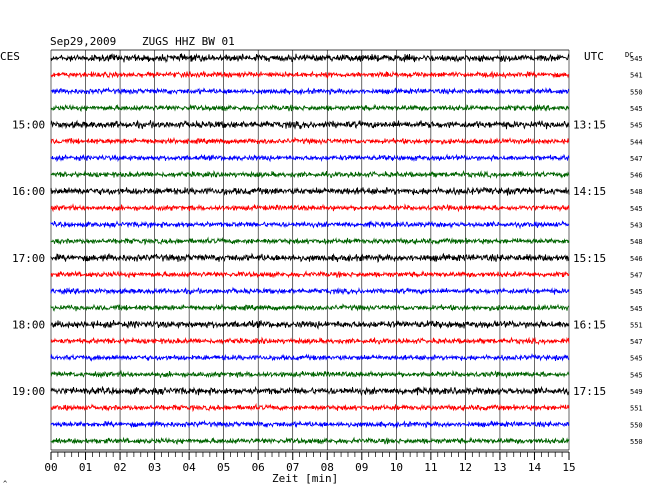 The image size is (650, 494). What do you see at coordinates (119, 467) in the screenshot?
I see `x-tick-label: 02` at bounding box center [119, 467].